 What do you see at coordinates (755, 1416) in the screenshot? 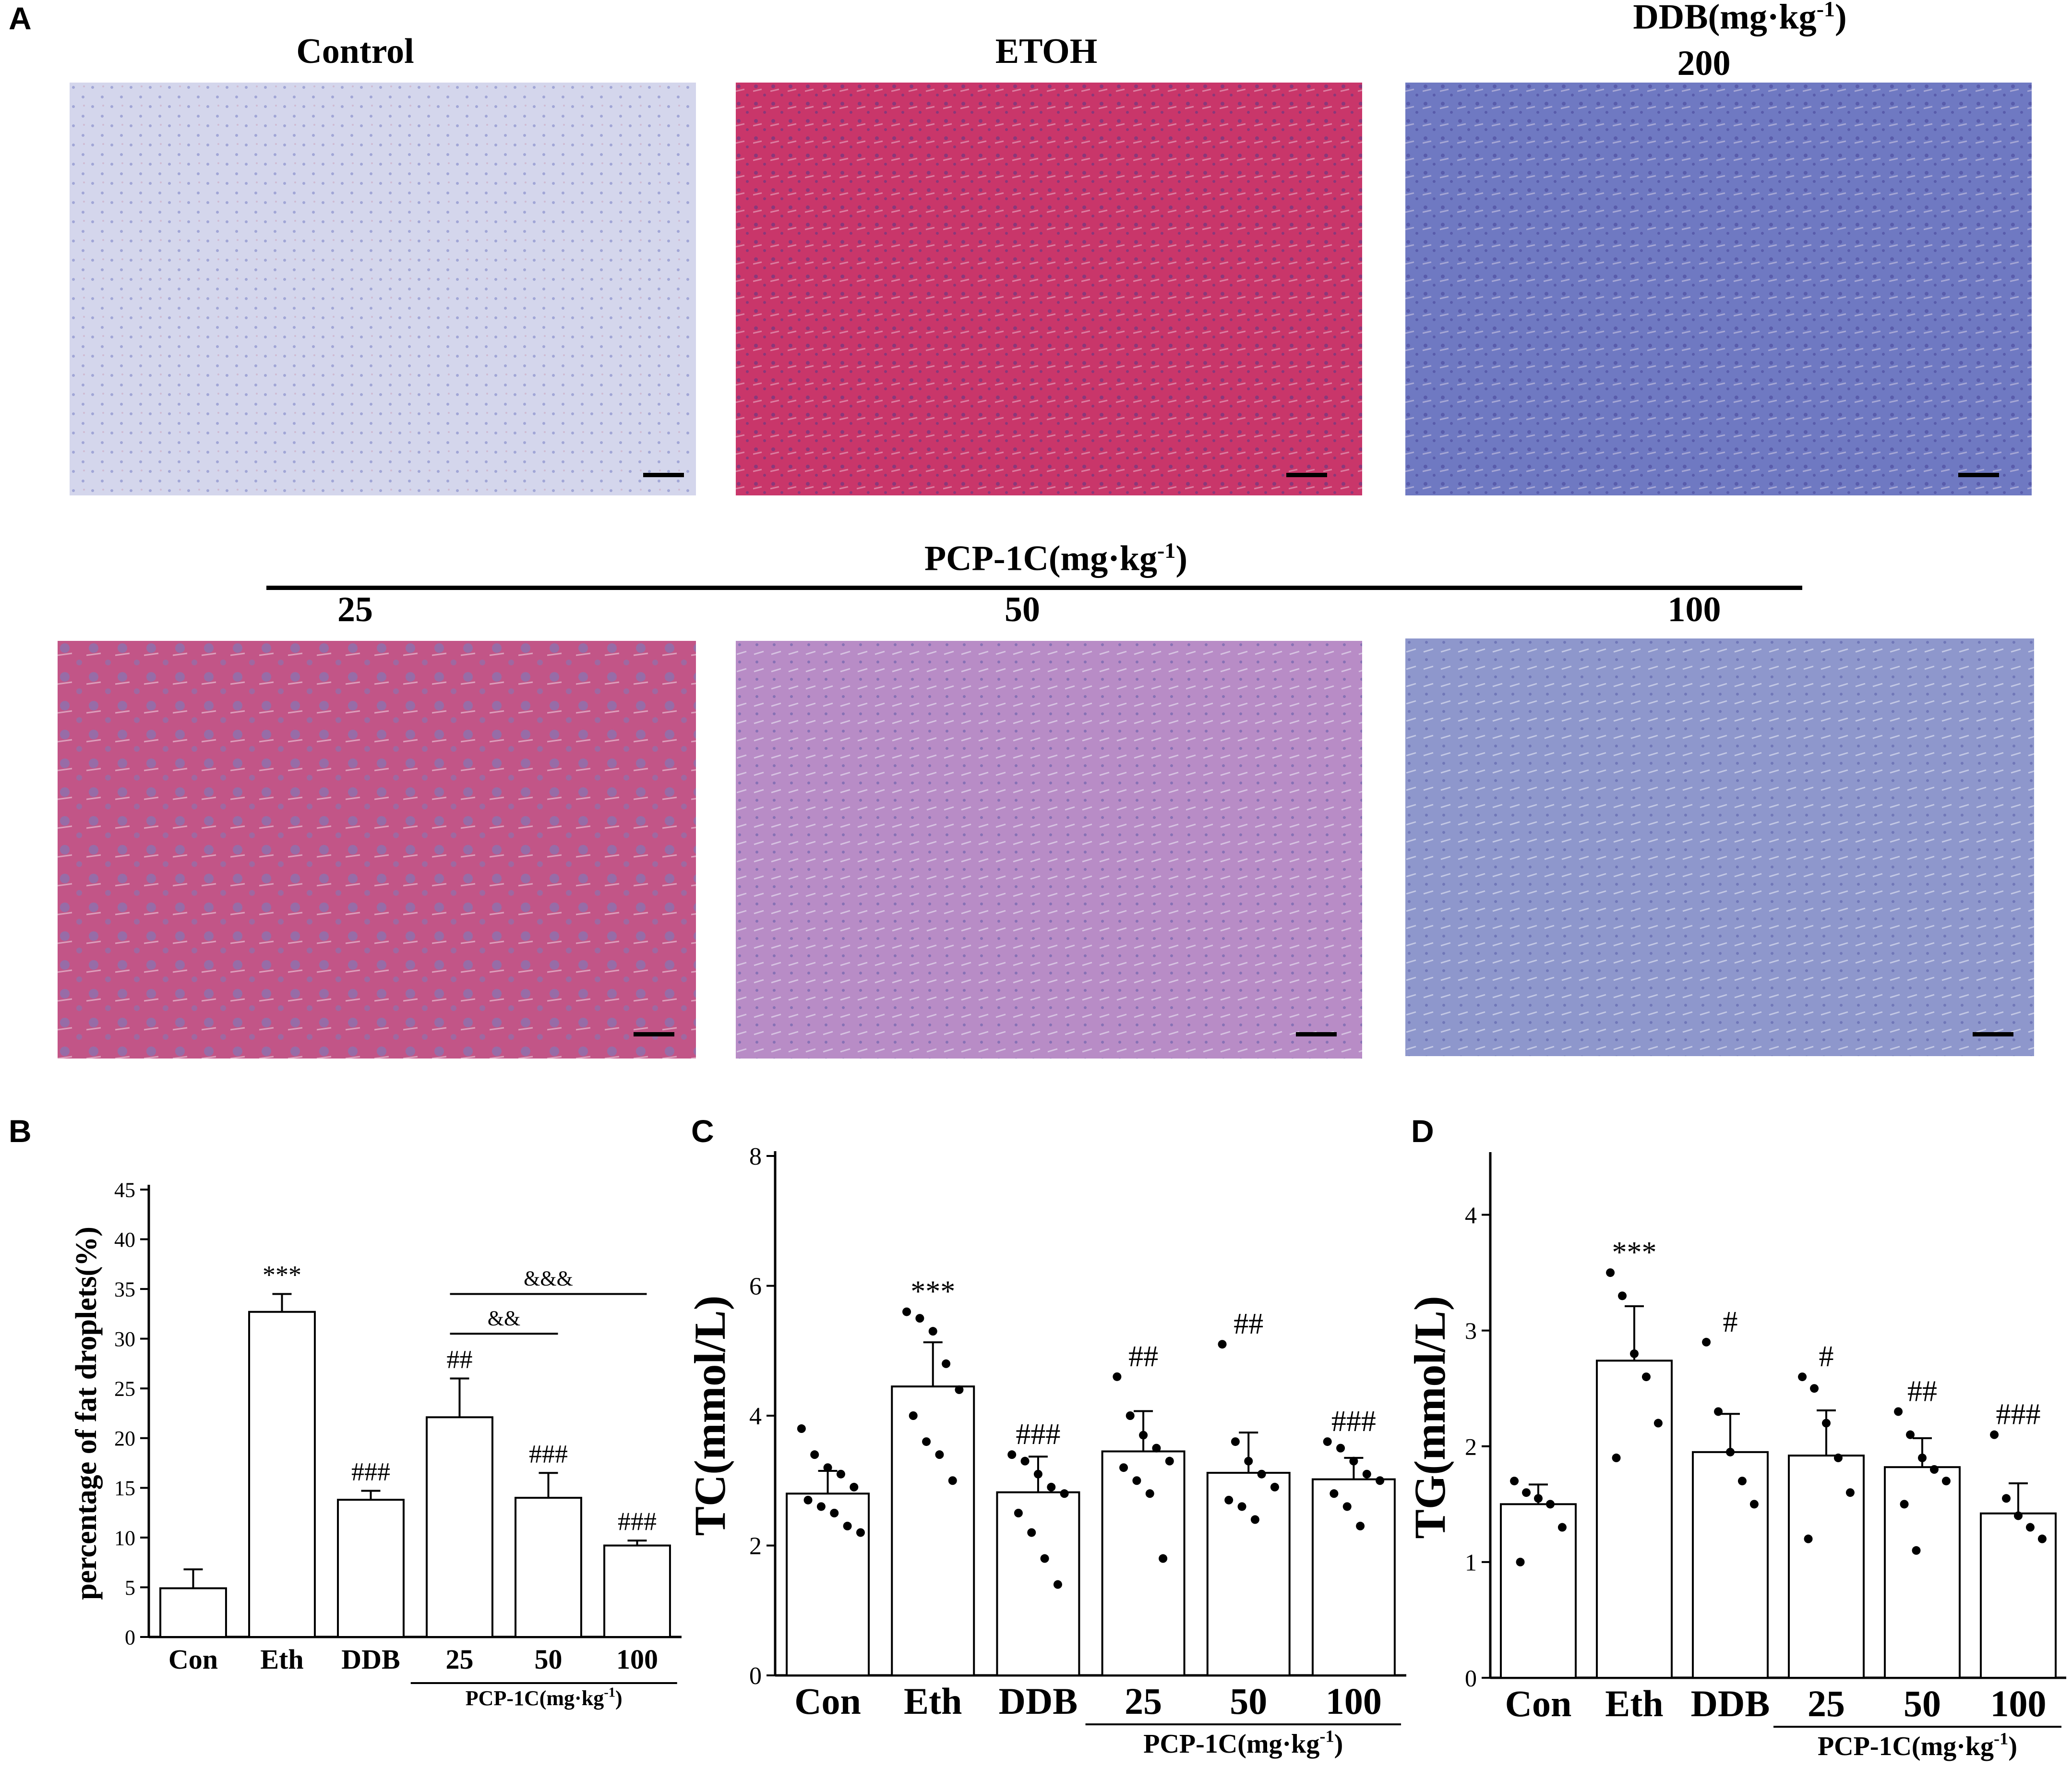
I see `y-tick-label: 4` at bounding box center [755, 1416].